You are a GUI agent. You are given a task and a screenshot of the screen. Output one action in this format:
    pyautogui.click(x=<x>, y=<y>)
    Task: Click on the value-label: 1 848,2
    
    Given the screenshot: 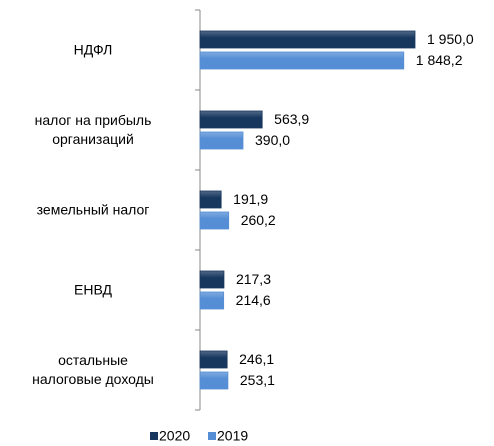 What is the action you would take?
    pyautogui.click(x=439, y=60)
    